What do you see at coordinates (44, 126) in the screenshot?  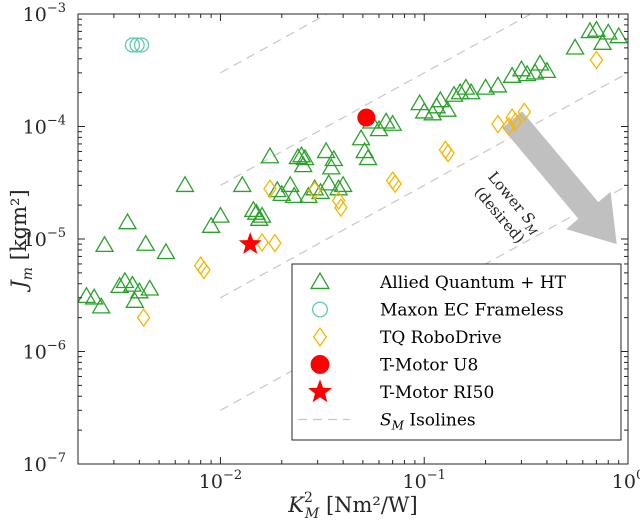 I see `y-tick-label-3: 10⁻⁴` at bounding box center [44, 126].